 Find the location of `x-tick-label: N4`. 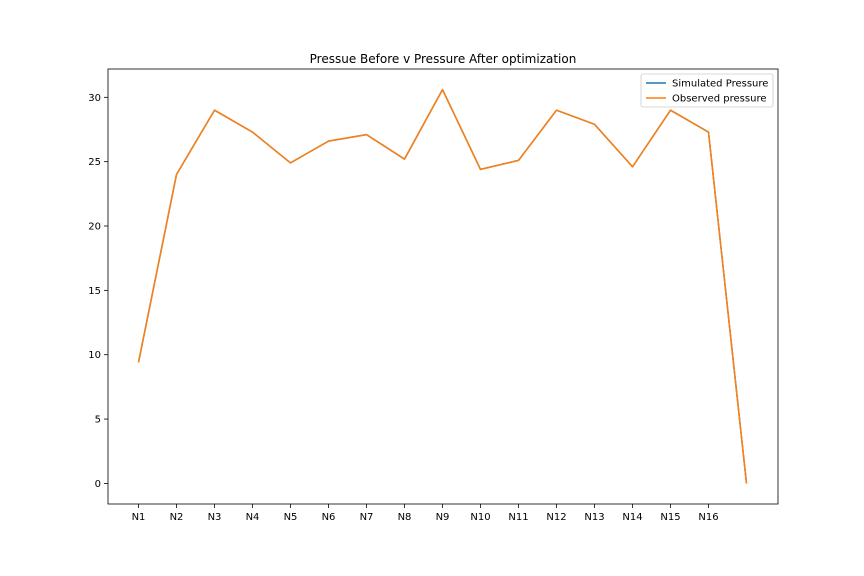

x-tick-label: N4 is located at coordinates (253, 517).